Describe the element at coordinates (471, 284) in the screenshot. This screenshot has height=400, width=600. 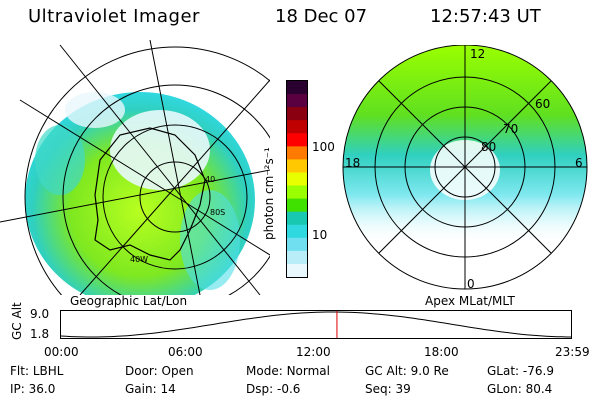
I see `mlt-label-0: 0` at that location.